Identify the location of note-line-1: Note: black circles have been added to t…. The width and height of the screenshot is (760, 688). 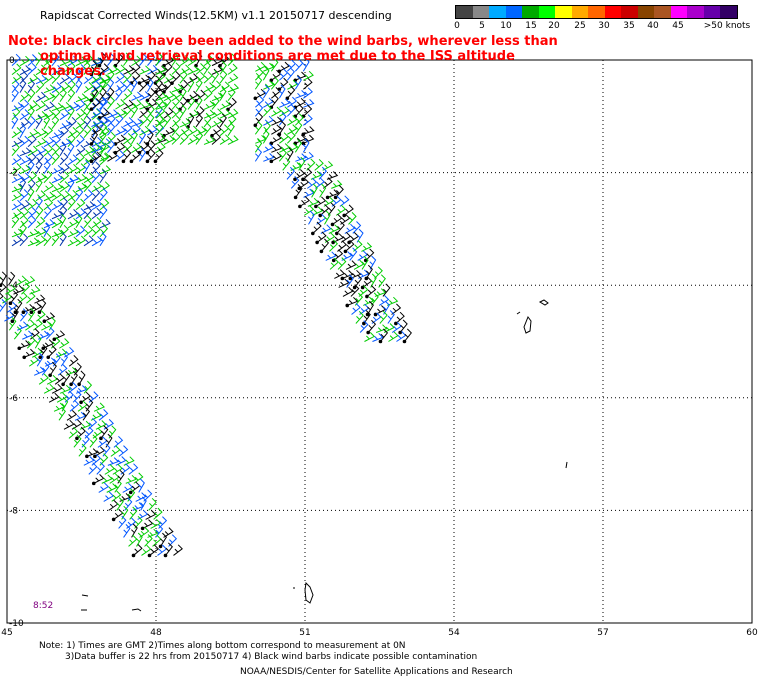
(283, 41).